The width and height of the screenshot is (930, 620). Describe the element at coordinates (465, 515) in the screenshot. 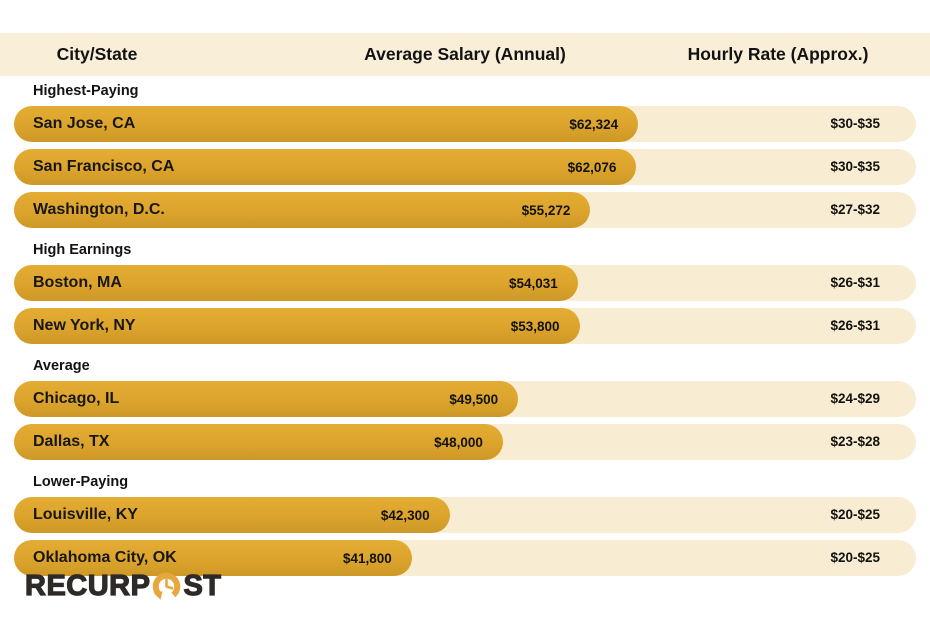

I see `bar-track: Louisville, KY $42,300 $20-$25` at that location.